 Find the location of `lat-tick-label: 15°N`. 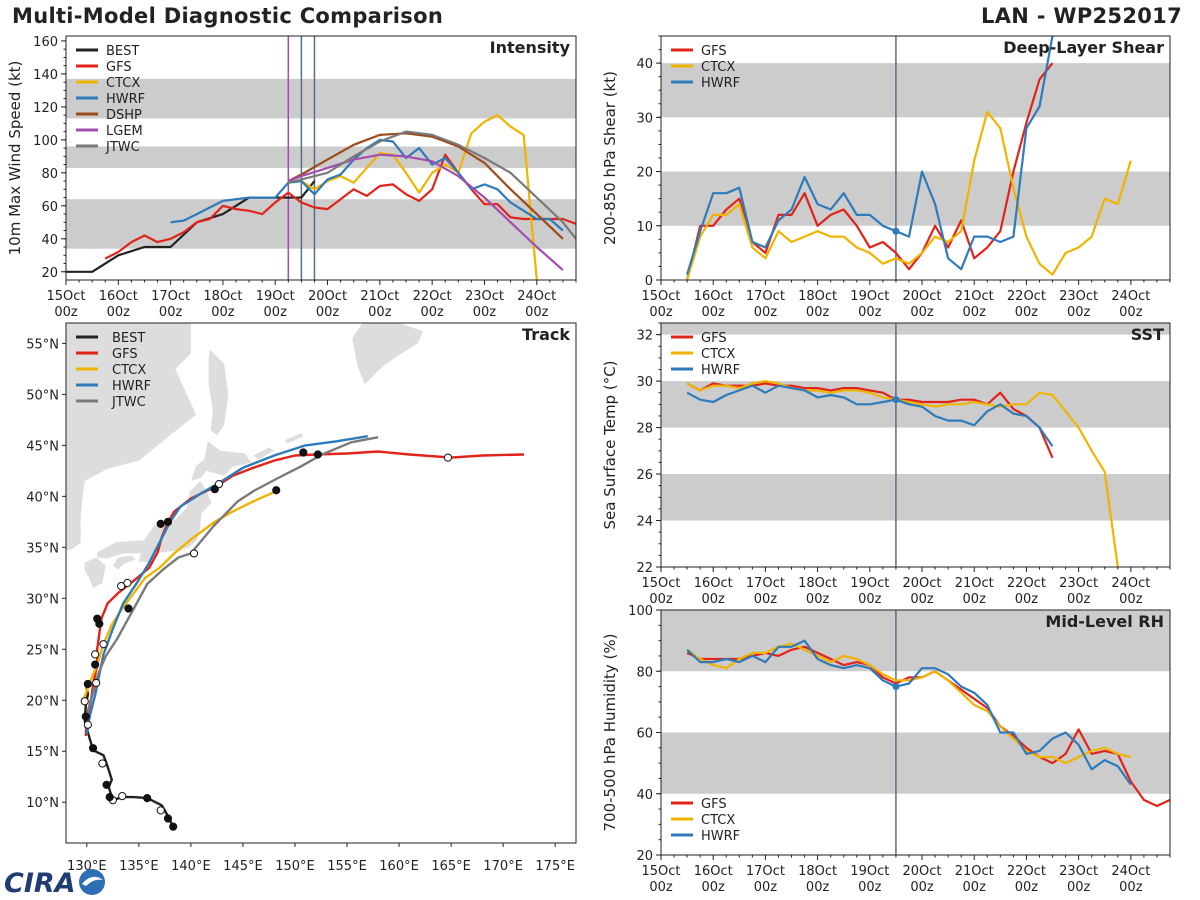

lat-tick-label: 15°N is located at coordinates (42, 752).